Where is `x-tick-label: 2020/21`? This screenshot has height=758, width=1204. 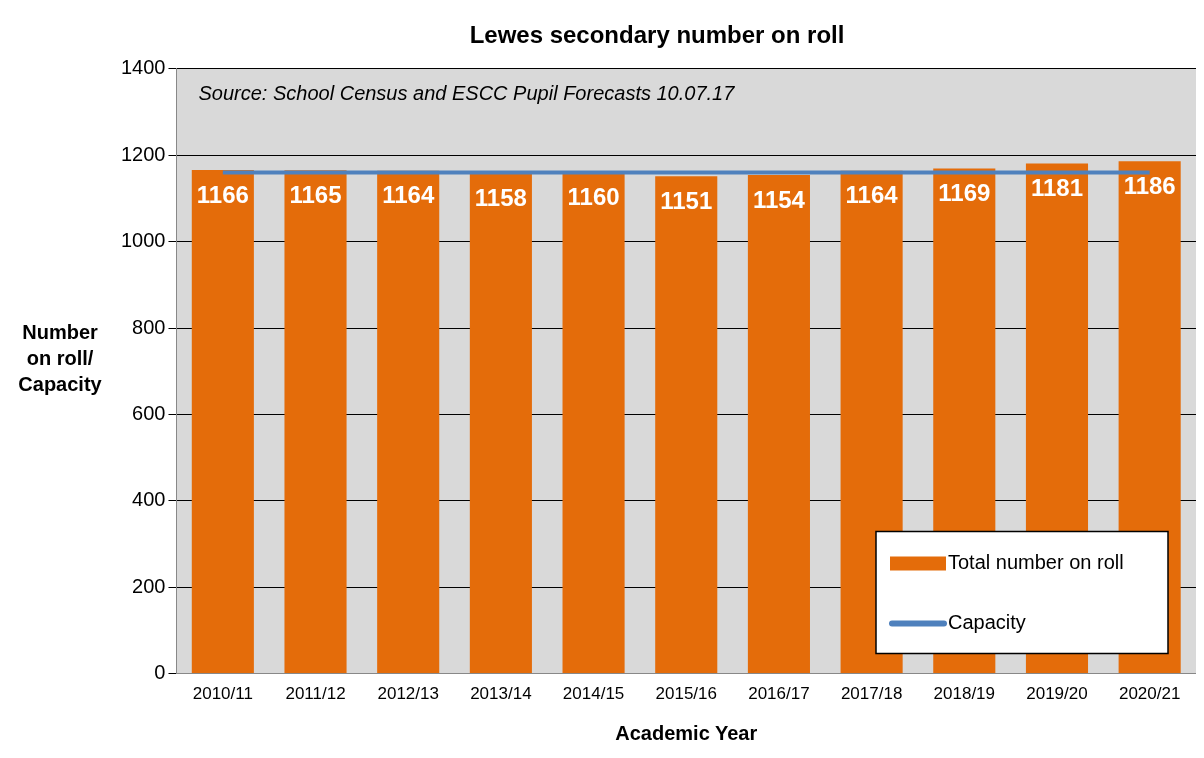 x-tick-label: 2020/21 is located at coordinates (1149, 694).